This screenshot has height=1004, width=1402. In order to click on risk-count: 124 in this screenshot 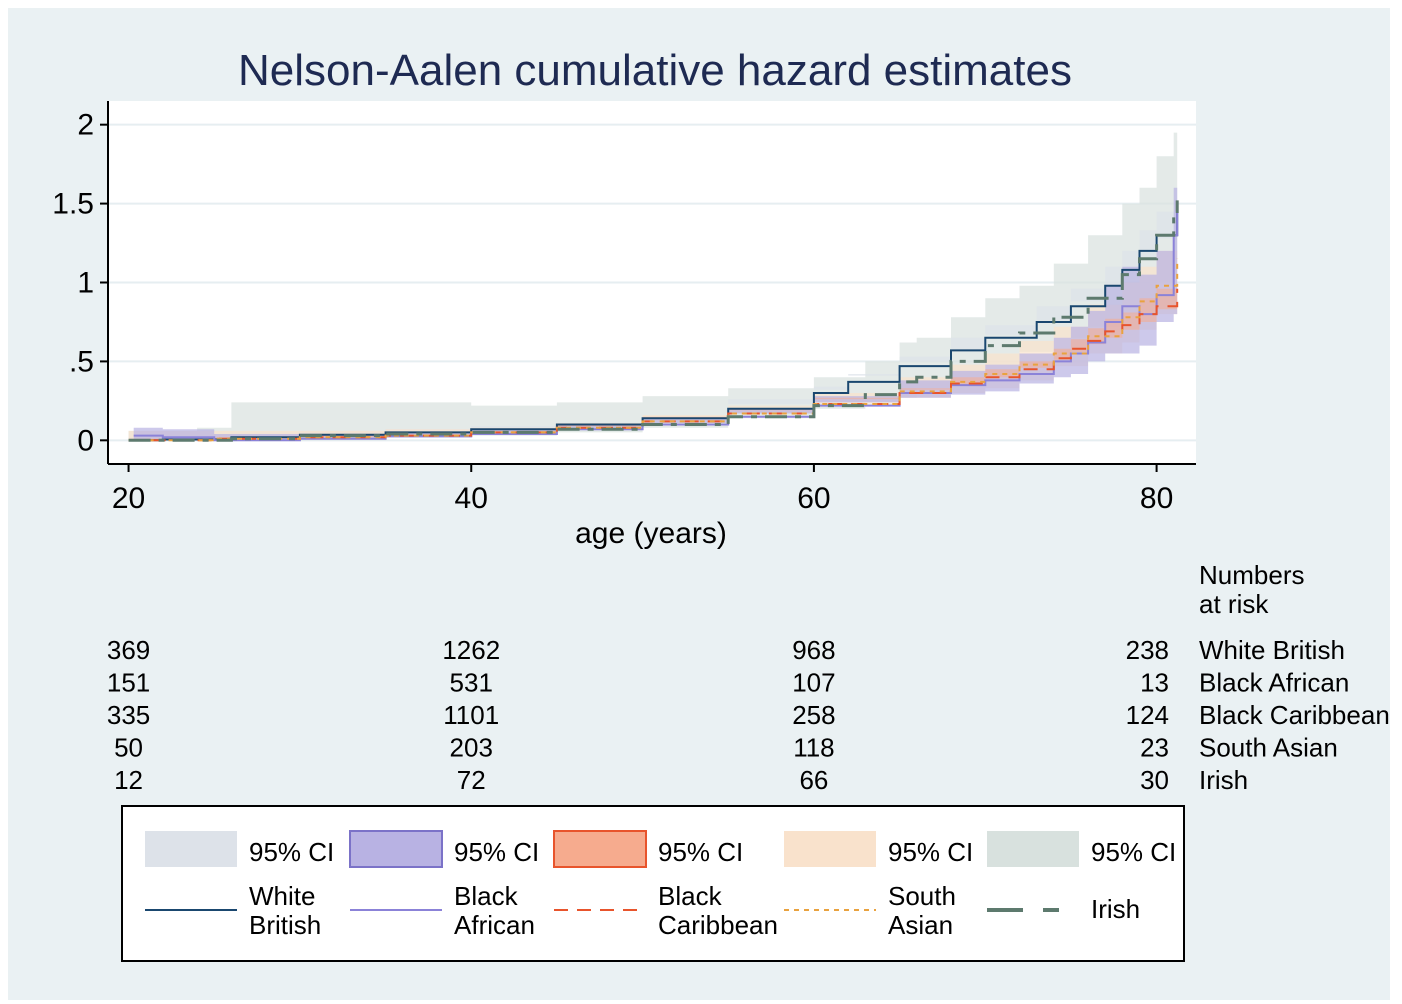, I will do `click(1147, 715)`.